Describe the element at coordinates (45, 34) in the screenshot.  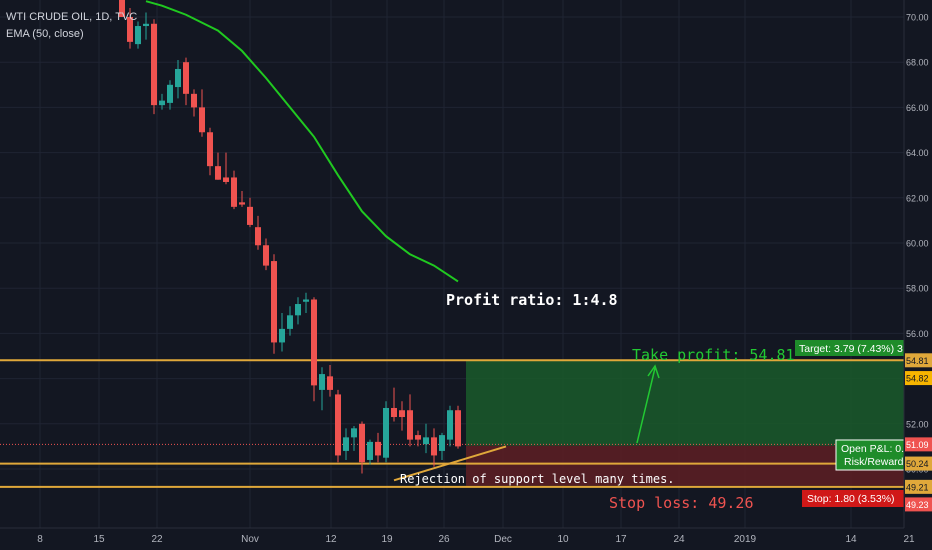
I see `ema-indicator-label: EMA (50, close)` at that location.